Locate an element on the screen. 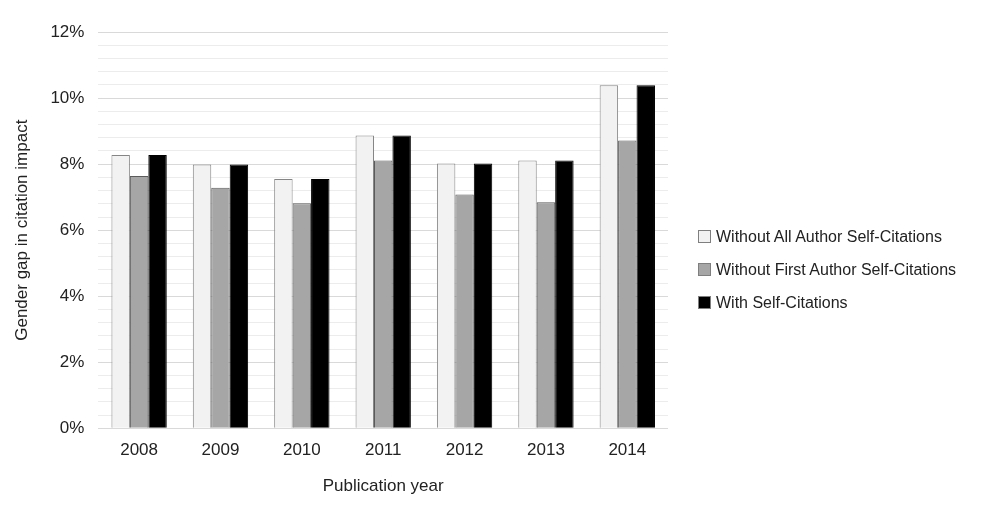  x-tick-label: 2014 is located at coordinates (627, 450).